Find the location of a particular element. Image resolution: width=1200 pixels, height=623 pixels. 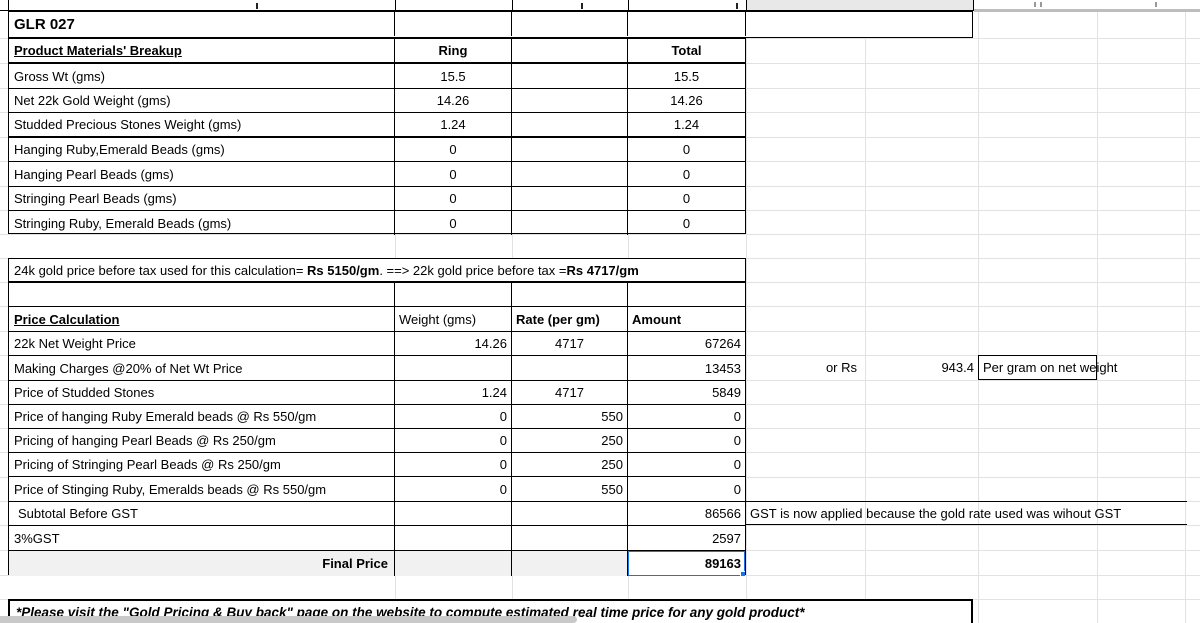

per-gram-value-cell: 943.4 is located at coordinates (957, 367).